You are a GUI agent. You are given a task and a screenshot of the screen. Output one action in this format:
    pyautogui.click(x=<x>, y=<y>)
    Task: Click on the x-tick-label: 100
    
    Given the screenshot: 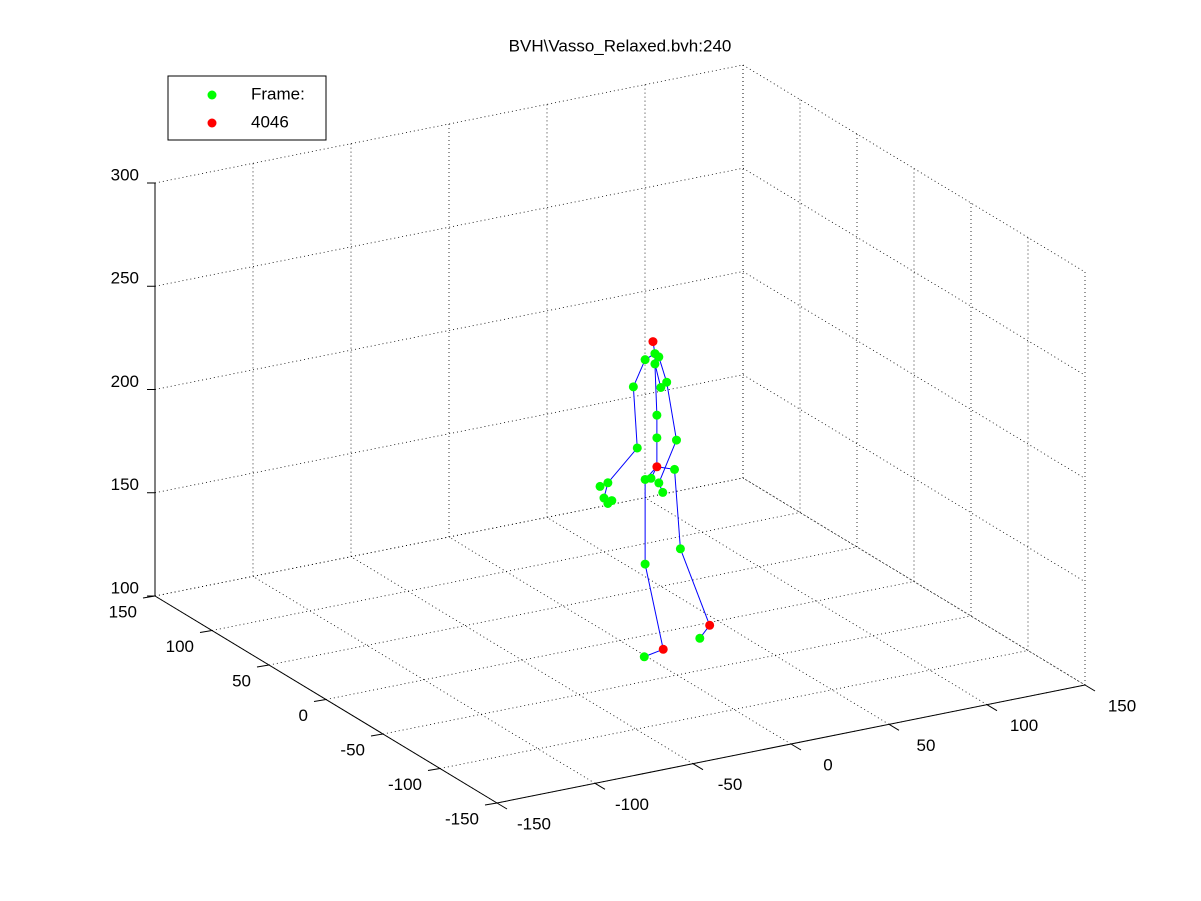 What is the action you would take?
    pyautogui.click(x=1024, y=725)
    